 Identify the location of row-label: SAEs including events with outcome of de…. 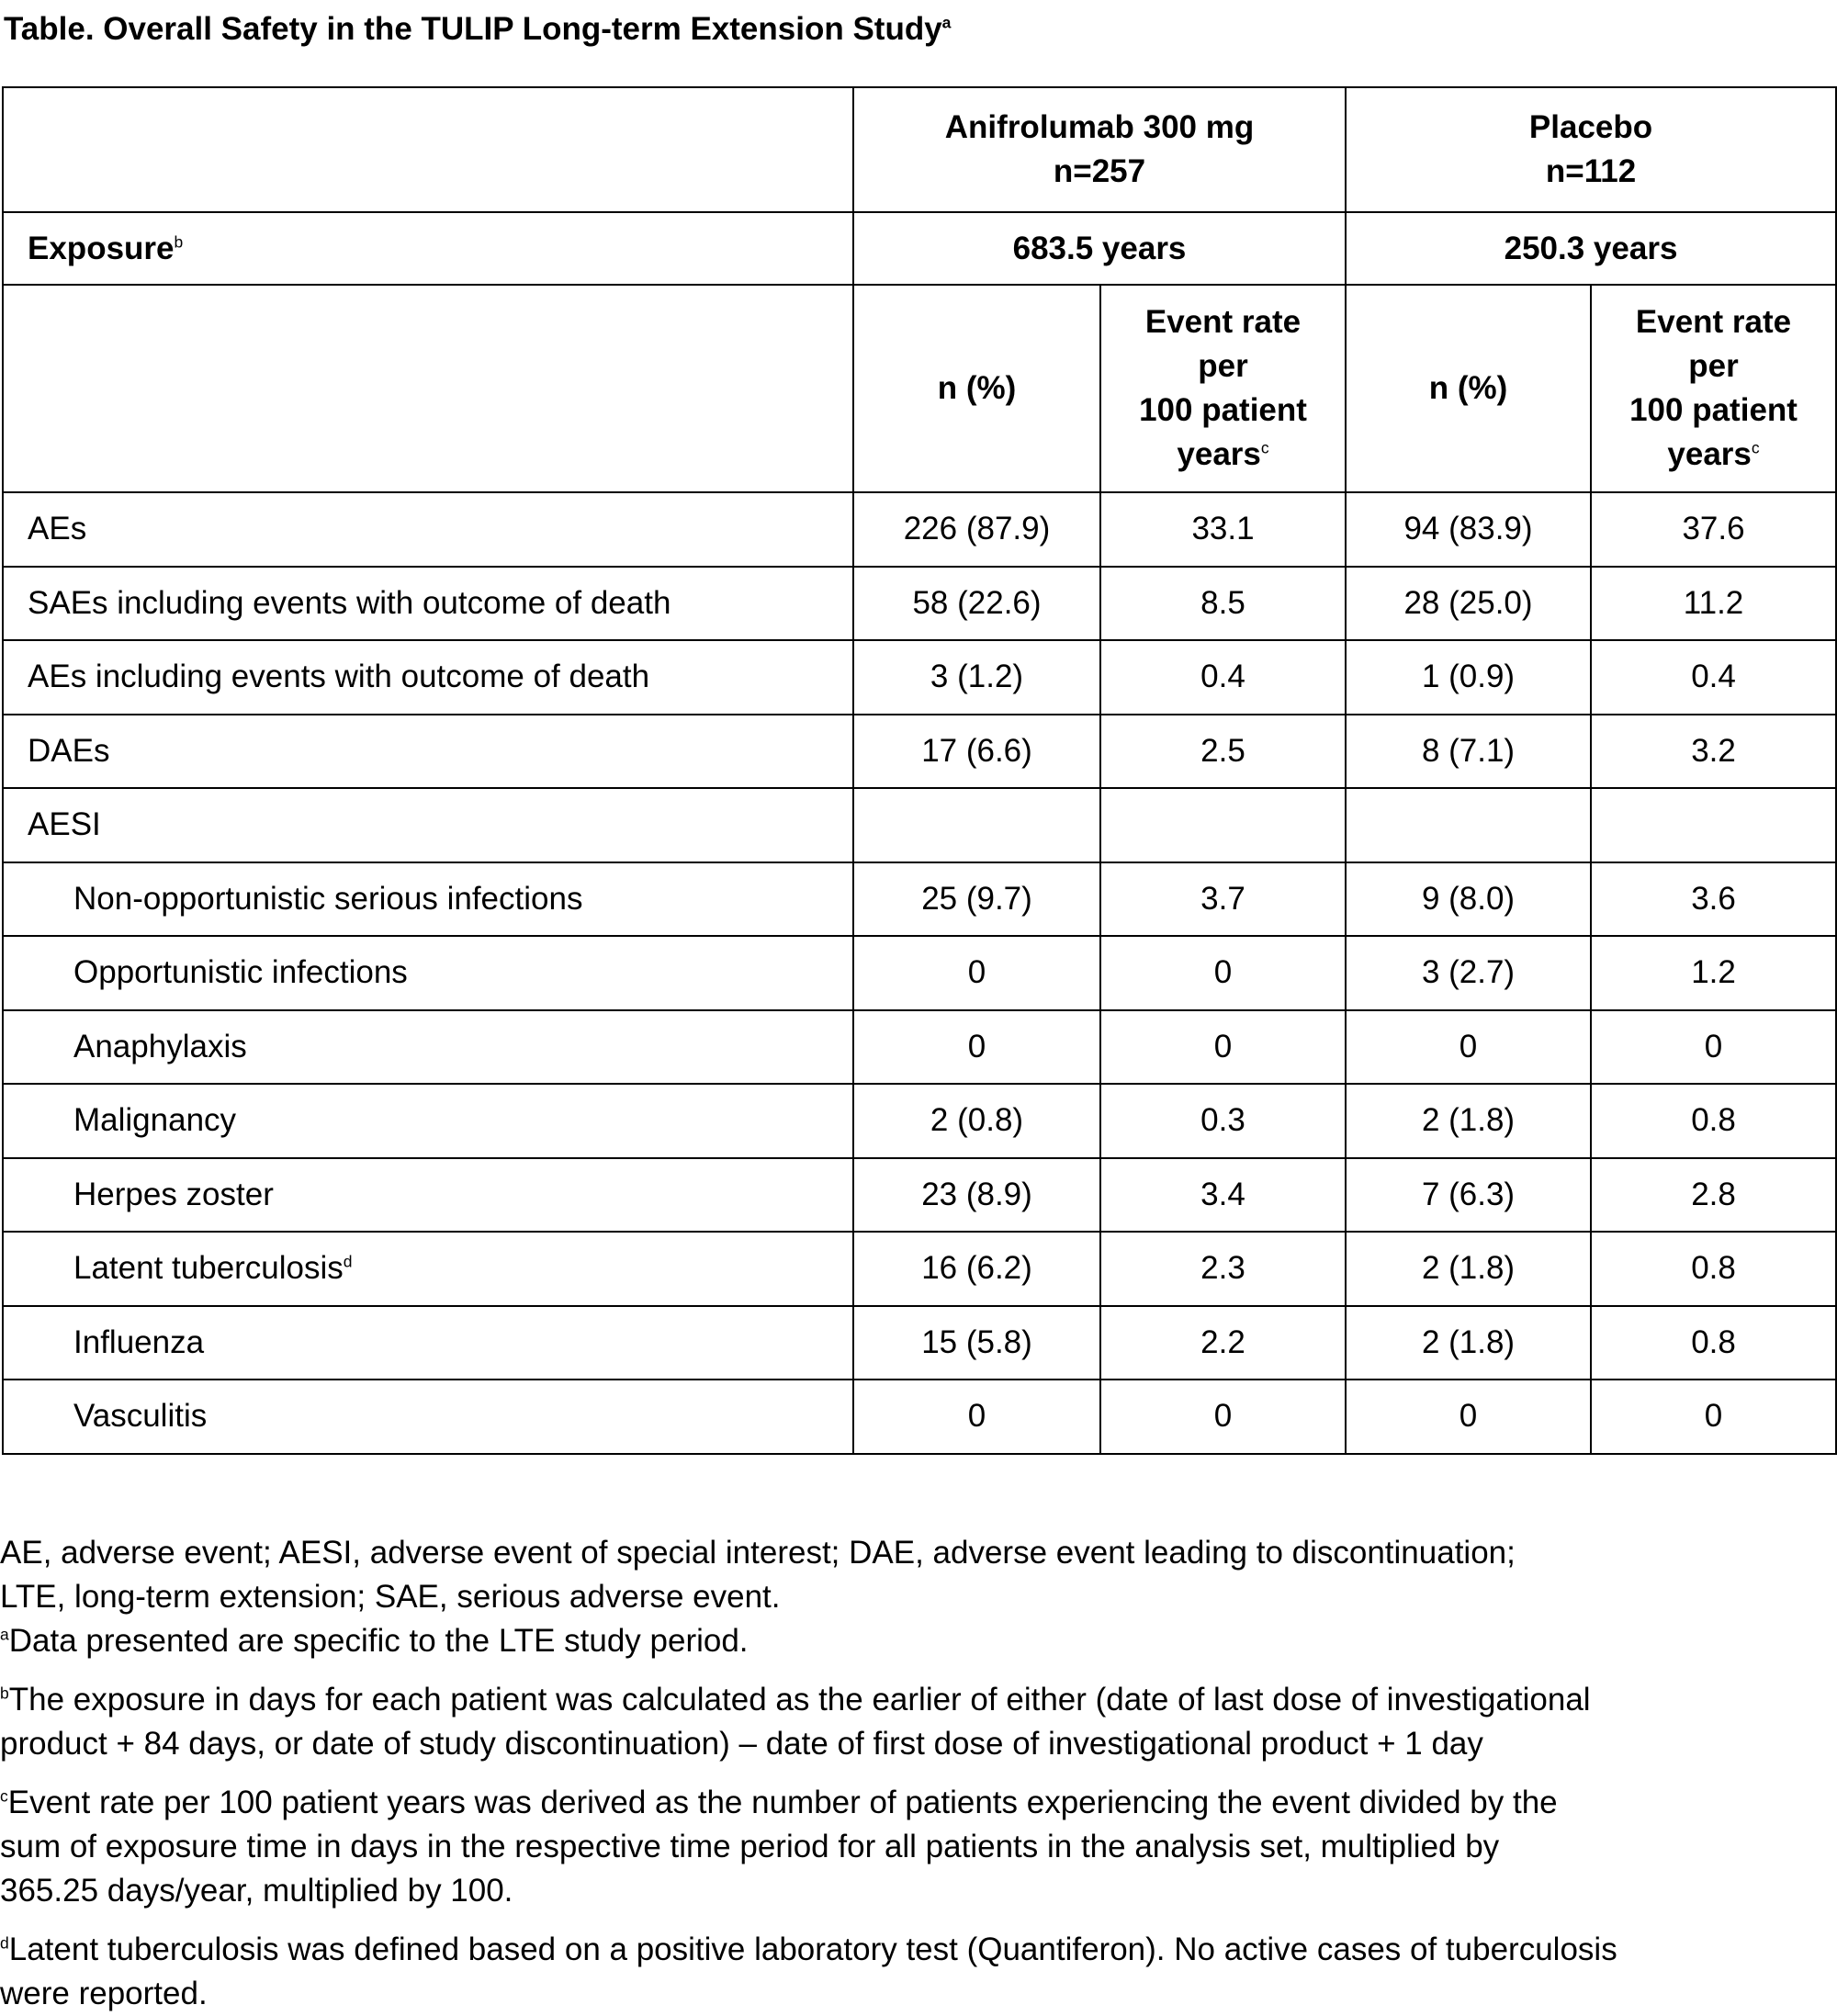
(428, 603).